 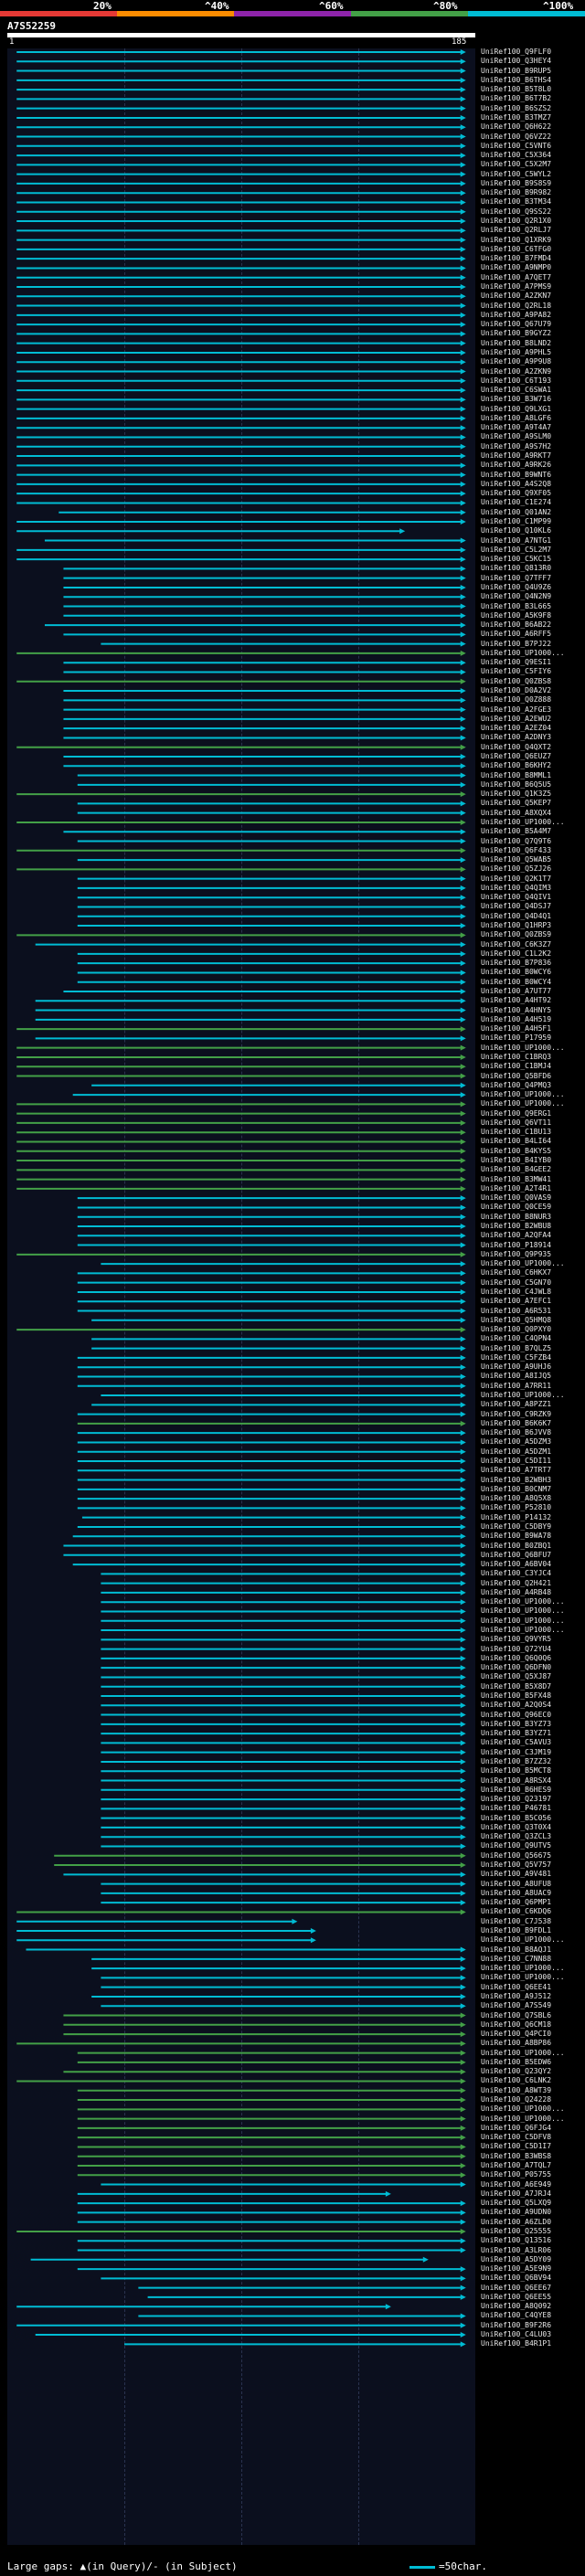 What do you see at coordinates (516, 80) in the screenshot?
I see `hit-label-link: UniRef100_B6THS4` at bounding box center [516, 80].